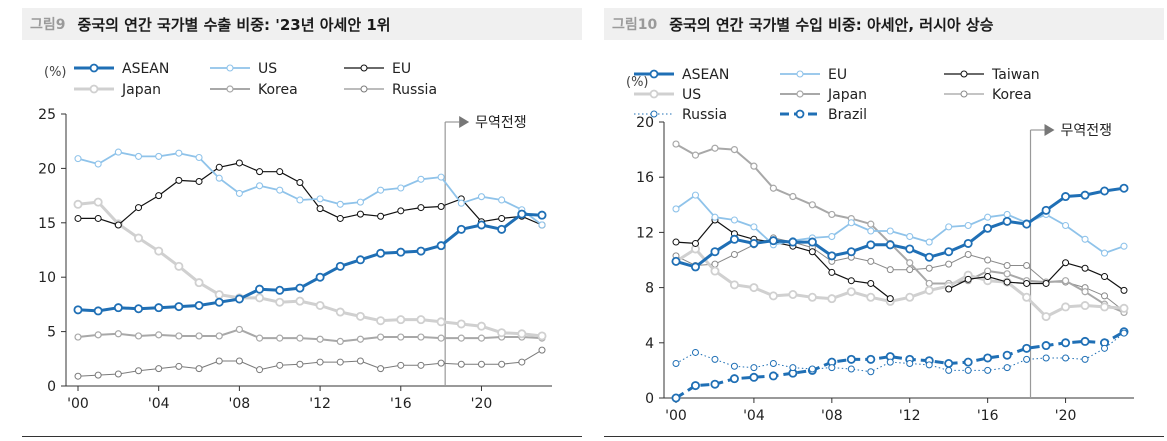  What do you see at coordinates (78, 404) in the screenshot?
I see `x-tick-label: '00` at bounding box center [78, 404].